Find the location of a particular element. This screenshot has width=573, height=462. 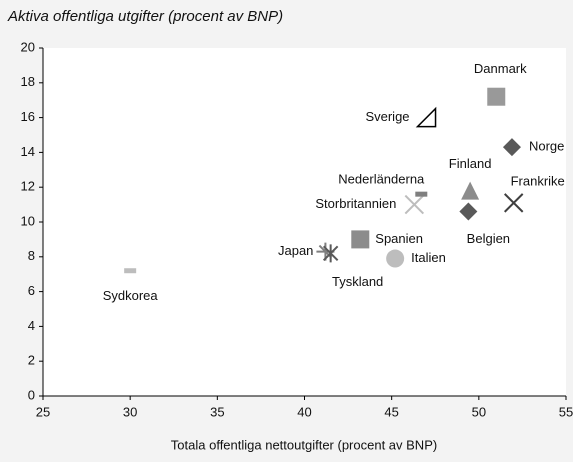

x-tick-label: 35 is located at coordinates (217, 411).